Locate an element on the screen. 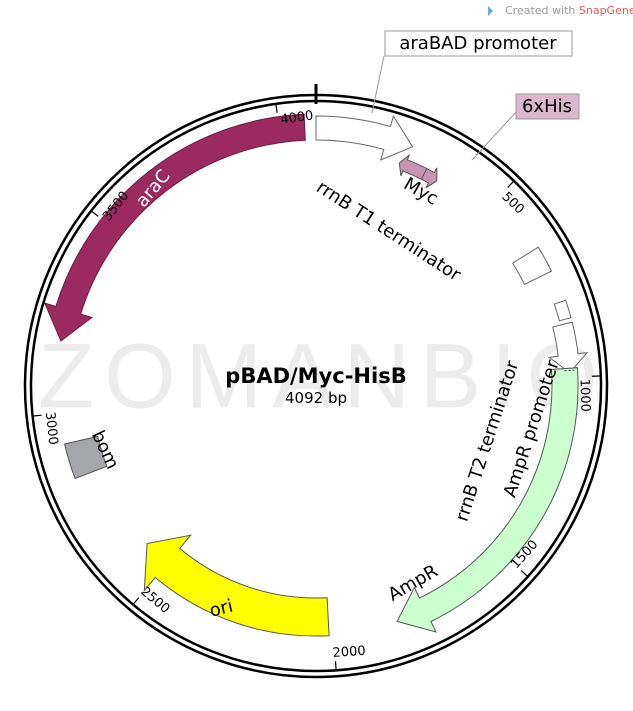 This screenshot has width=633, height=711. branding-icon is located at coordinates (490, 11).